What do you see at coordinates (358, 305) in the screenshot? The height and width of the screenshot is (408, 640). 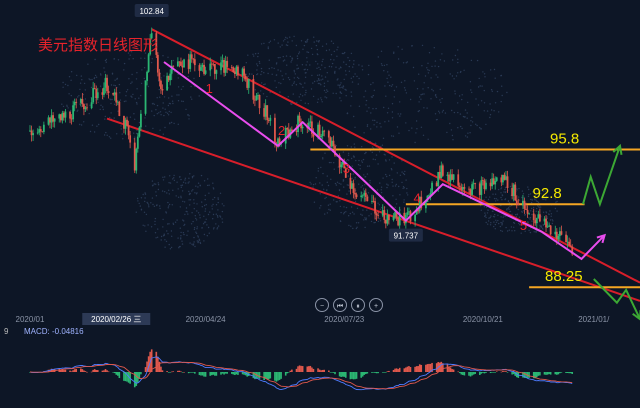 I see `pause-button: ⏸` at bounding box center [358, 305].